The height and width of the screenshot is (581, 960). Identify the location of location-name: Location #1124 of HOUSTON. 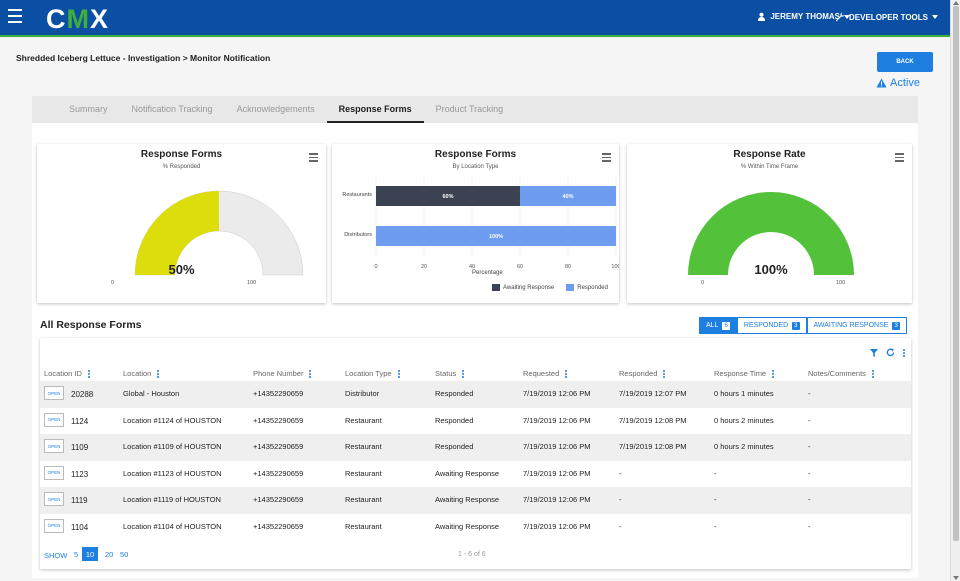
(172, 420).